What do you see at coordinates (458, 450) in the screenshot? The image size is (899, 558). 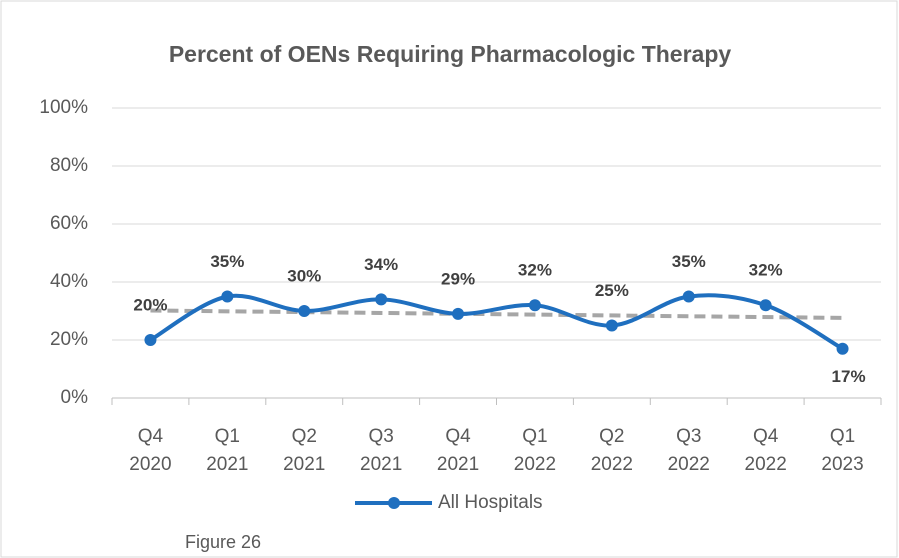 I see `x-tick-label: Q4 2021` at bounding box center [458, 450].